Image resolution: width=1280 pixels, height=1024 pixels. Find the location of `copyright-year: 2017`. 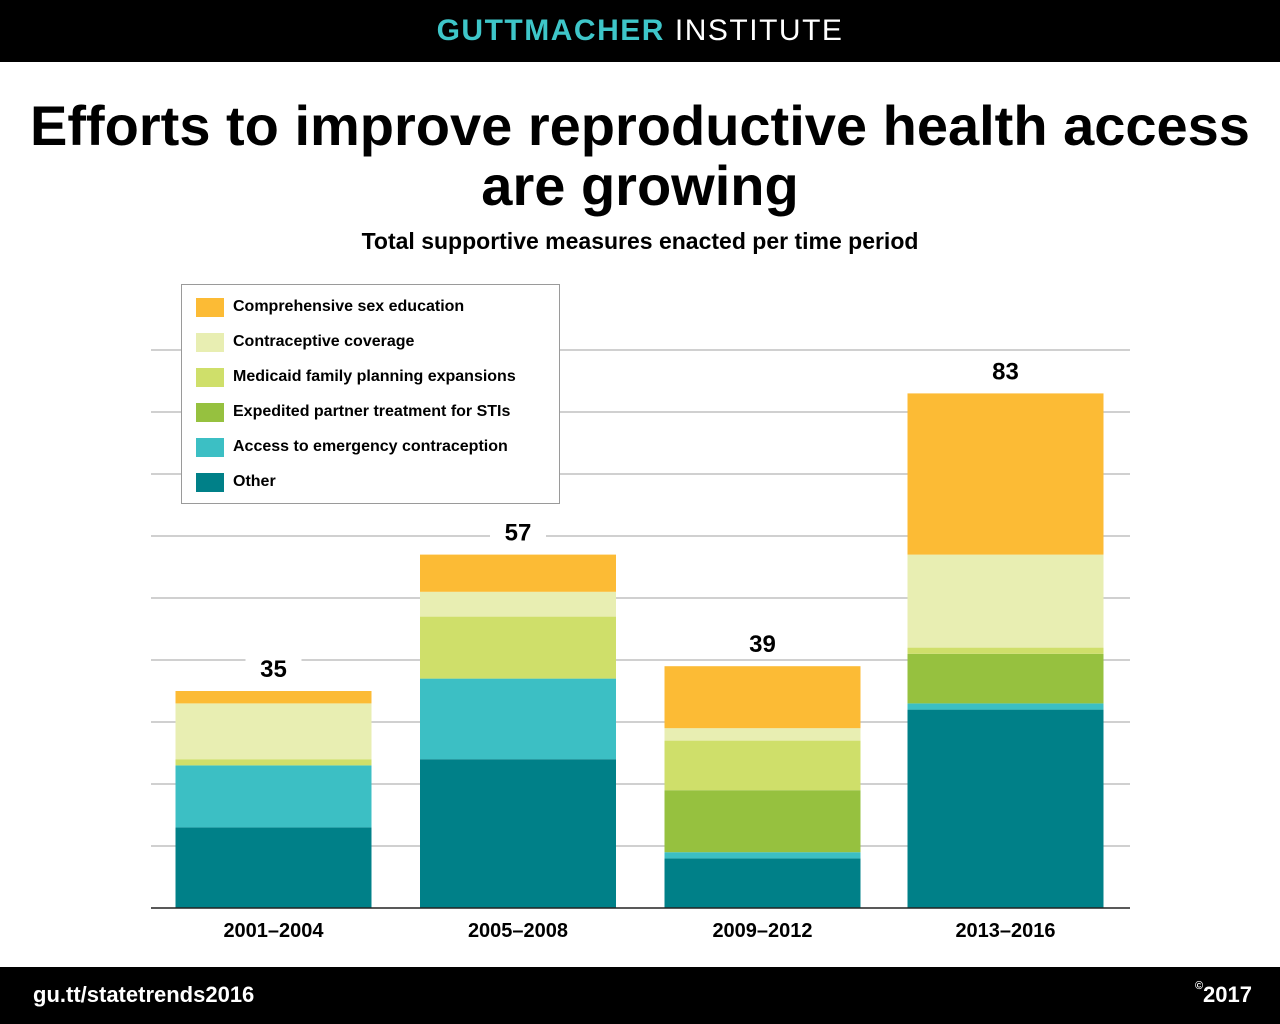

copyright-year: 2017 is located at coordinates (1227, 994).